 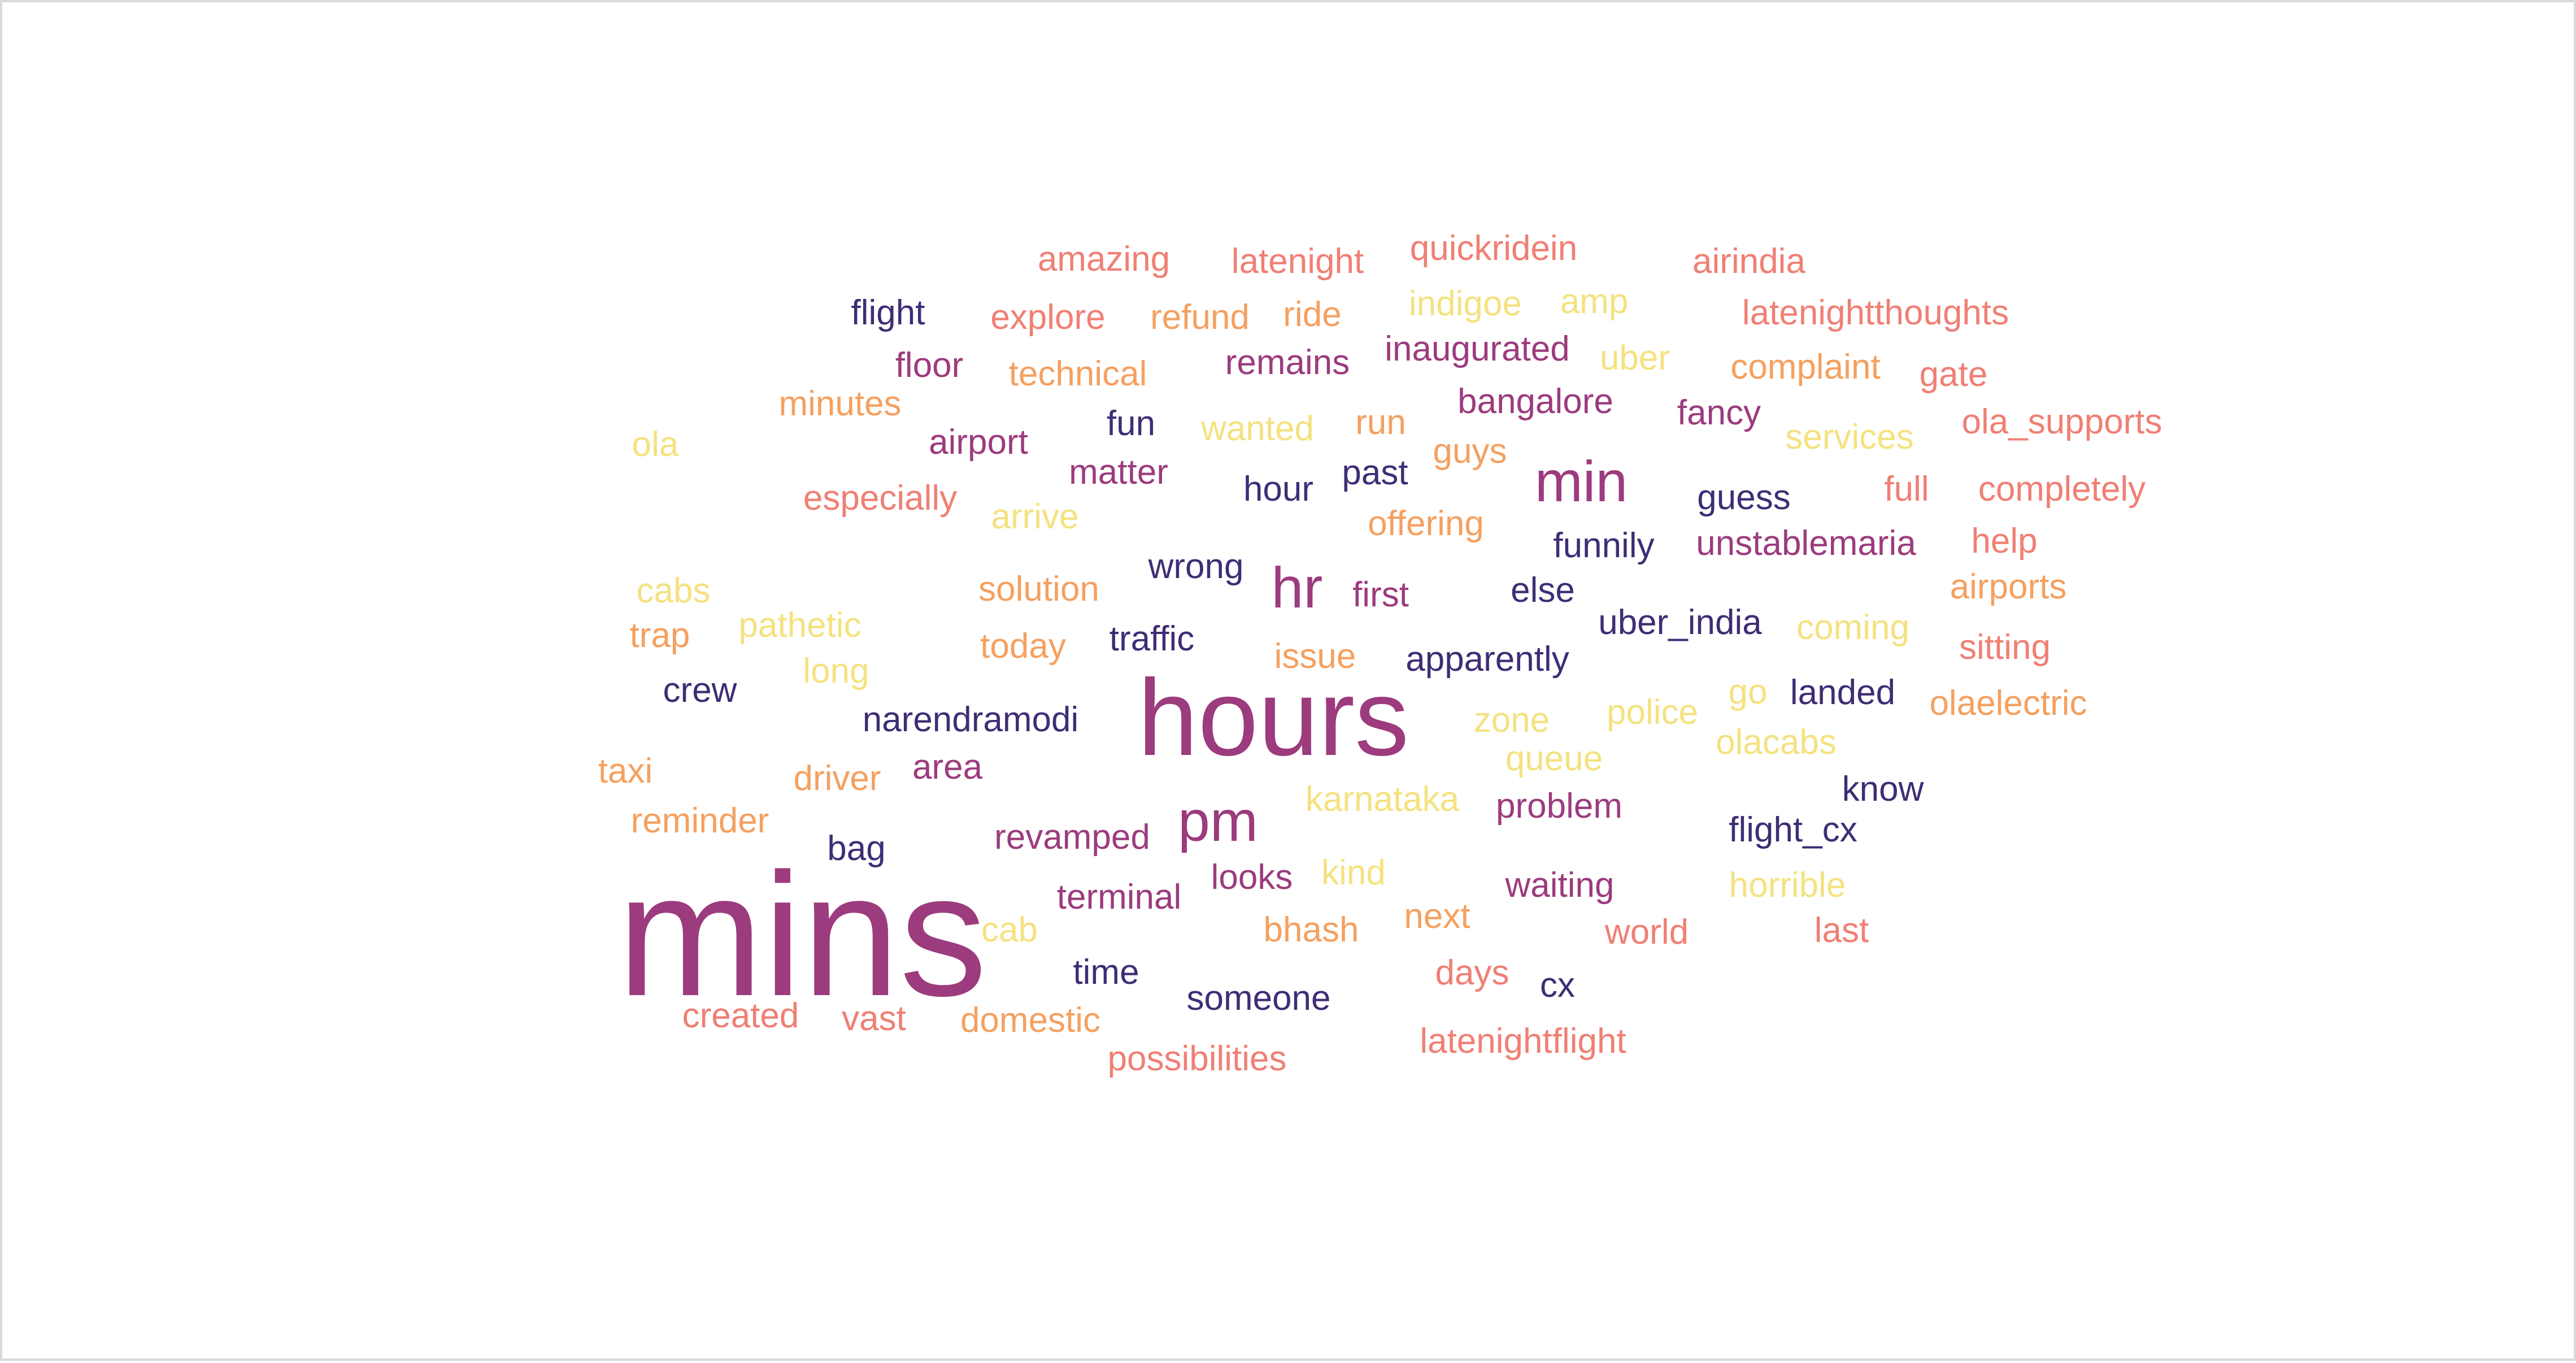 What do you see at coordinates (1030, 1020) in the screenshot?
I see `word-domestic: domestic` at bounding box center [1030, 1020].